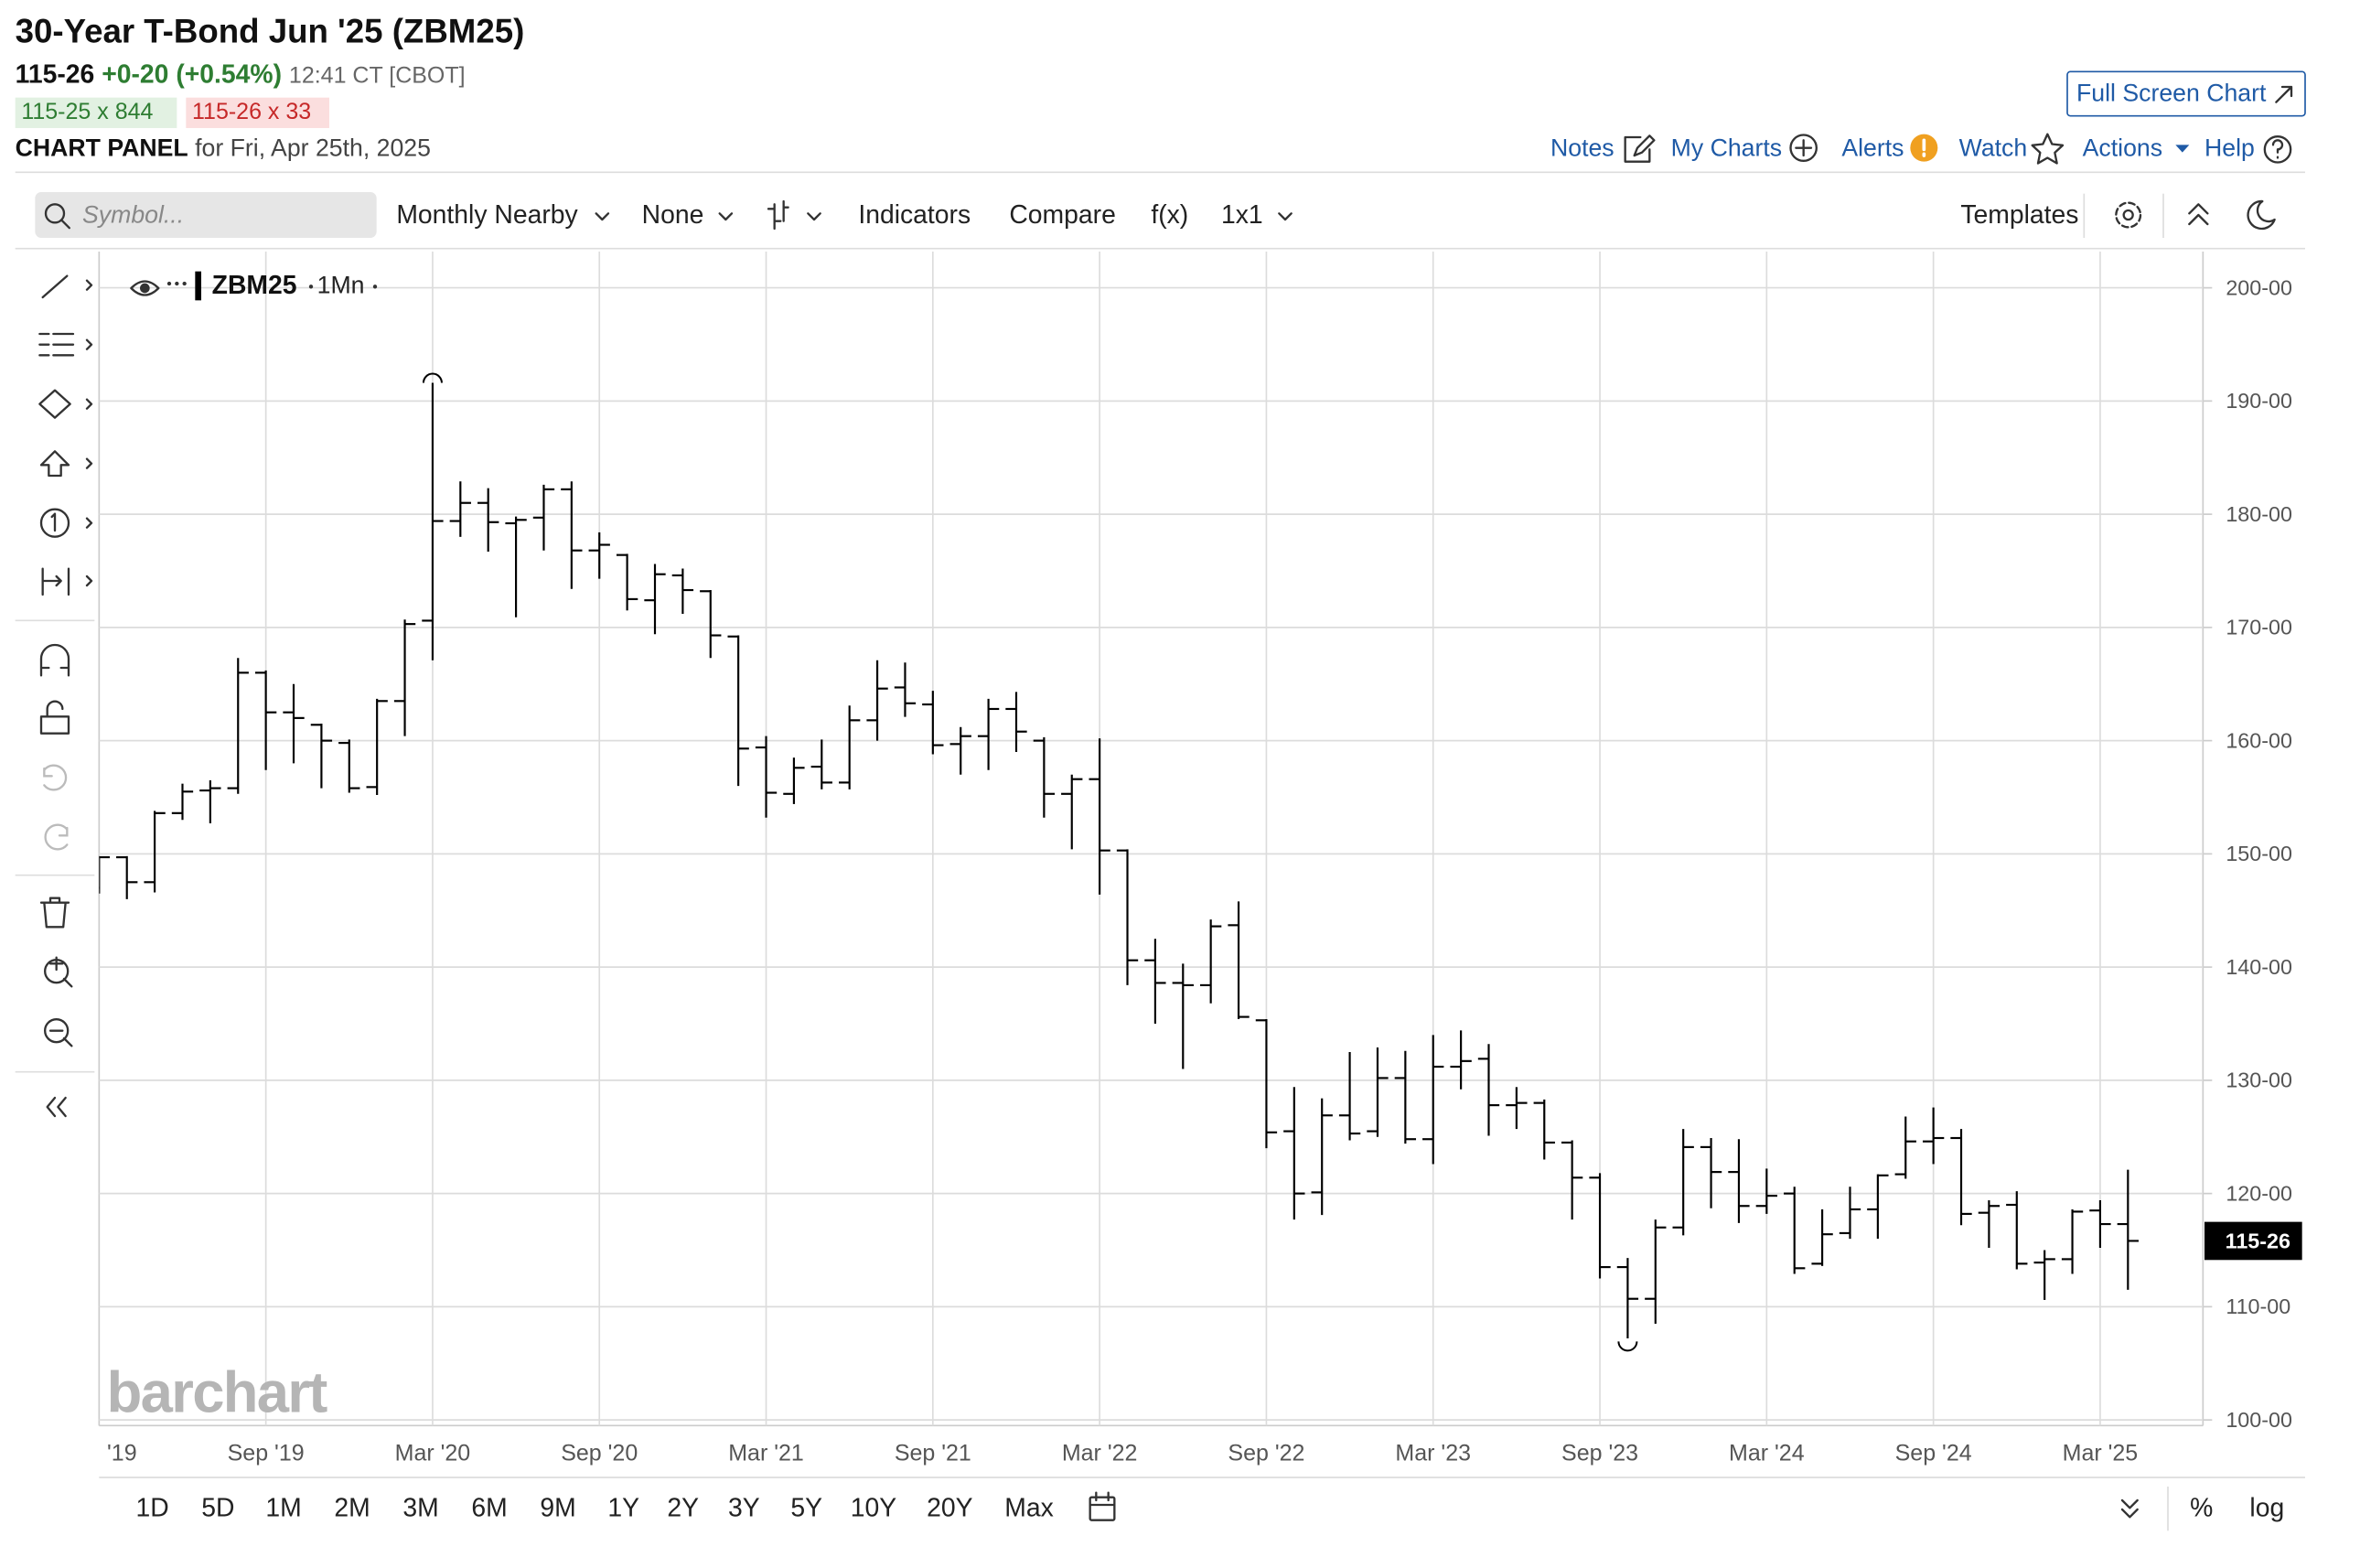  I want to click on low-marker, so click(1627, 1346).